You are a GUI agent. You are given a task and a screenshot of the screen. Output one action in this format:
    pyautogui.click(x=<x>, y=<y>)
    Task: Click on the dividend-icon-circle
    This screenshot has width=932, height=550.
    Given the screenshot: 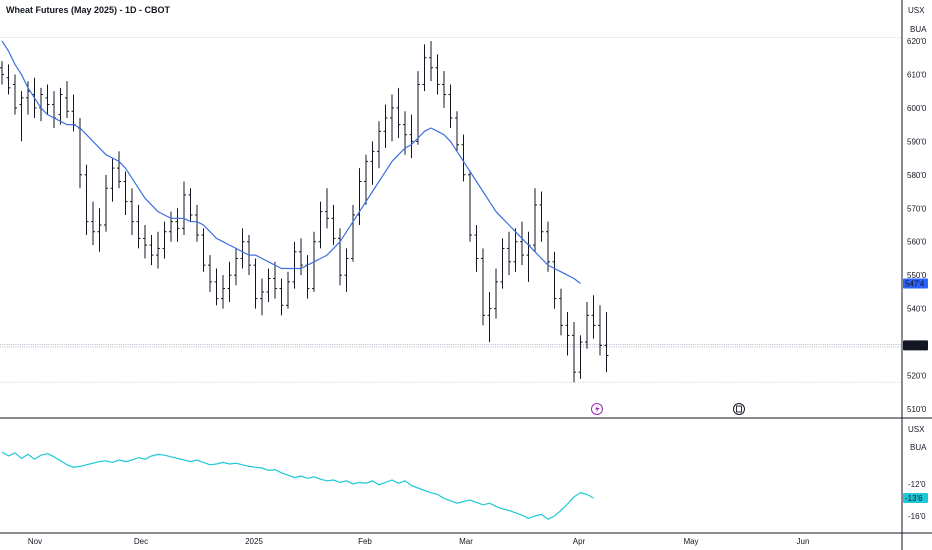 What is the action you would take?
    pyautogui.click(x=739, y=409)
    